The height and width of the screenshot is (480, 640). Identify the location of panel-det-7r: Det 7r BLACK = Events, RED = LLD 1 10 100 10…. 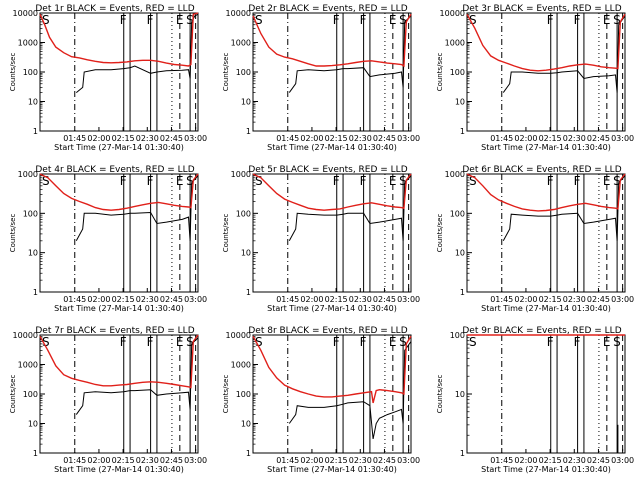
(108, 400).